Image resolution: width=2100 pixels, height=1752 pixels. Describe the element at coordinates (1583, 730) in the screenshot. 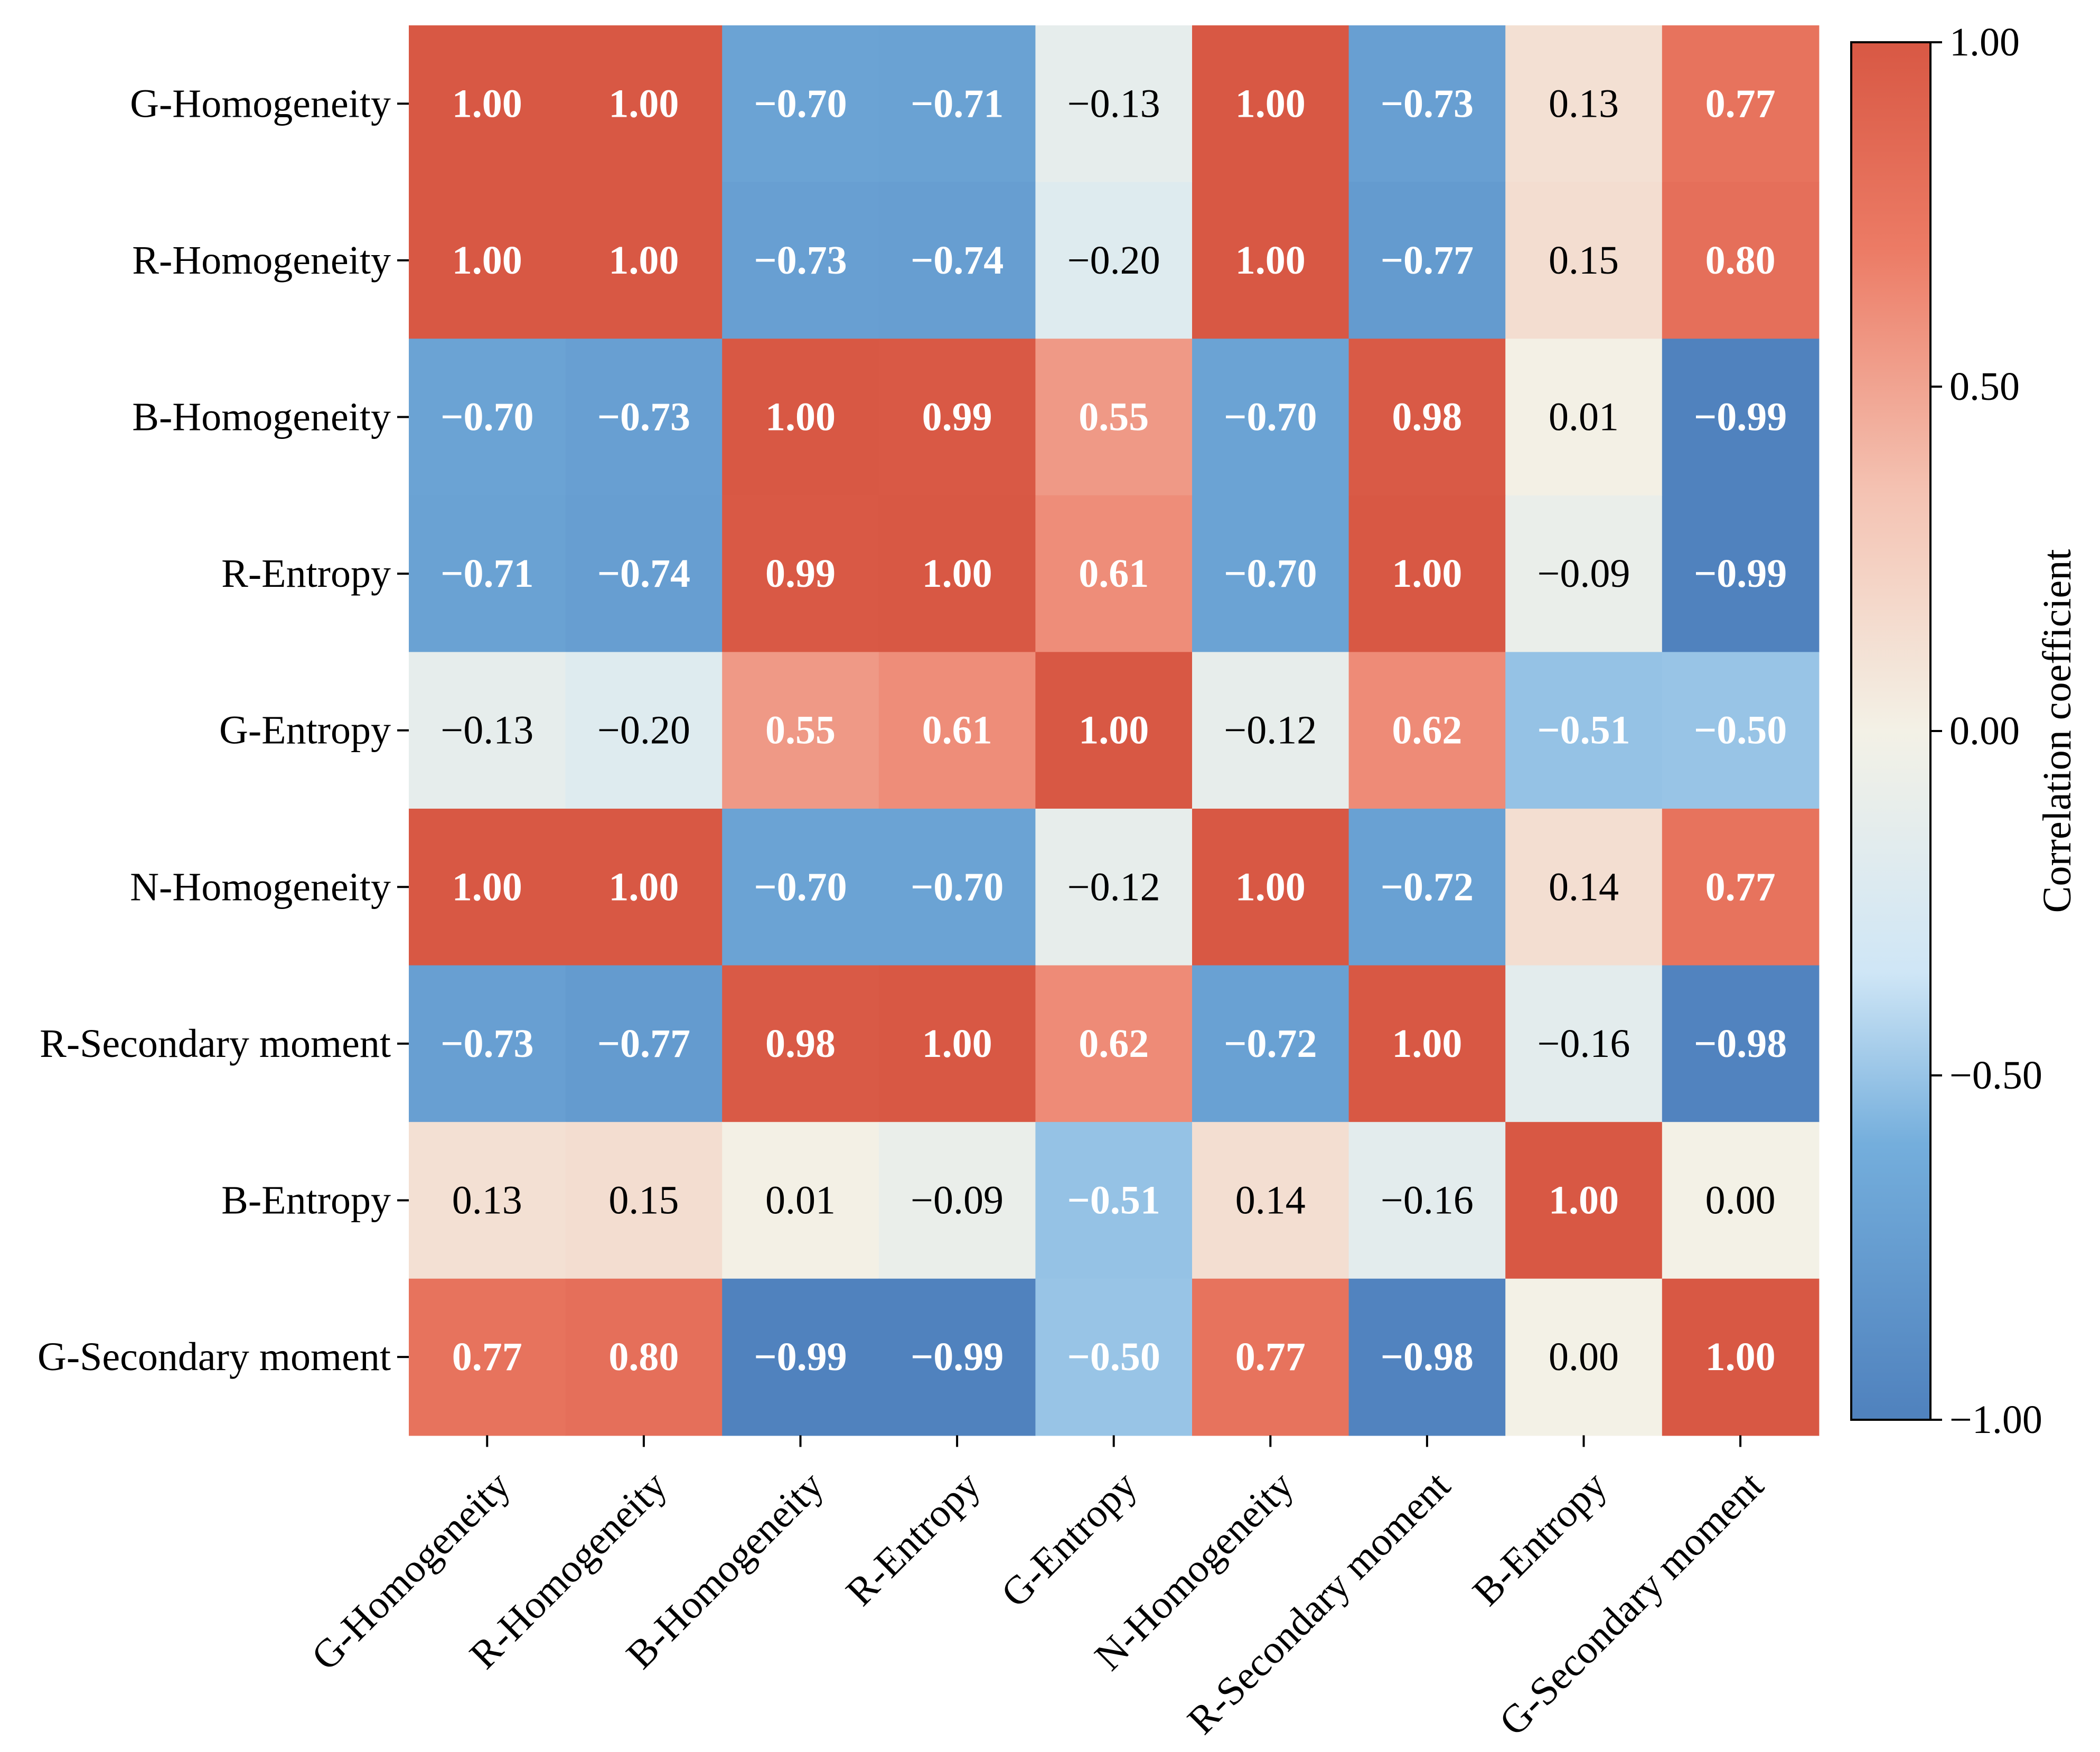

I see `cell-value-label: −0.51` at that location.